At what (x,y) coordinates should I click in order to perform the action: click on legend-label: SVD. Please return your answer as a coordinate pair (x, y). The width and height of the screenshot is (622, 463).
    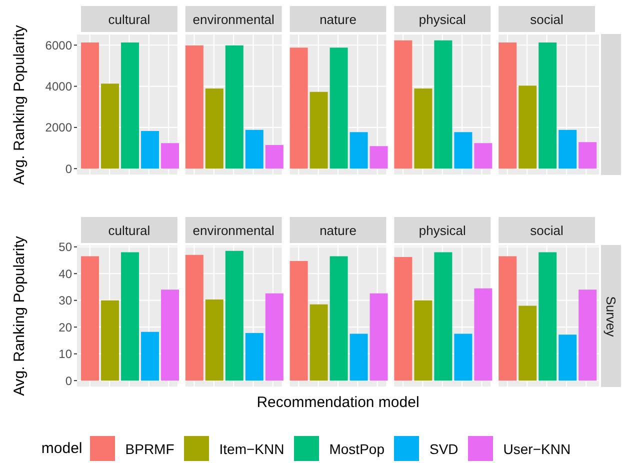
    Looking at the image, I should click on (443, 448).